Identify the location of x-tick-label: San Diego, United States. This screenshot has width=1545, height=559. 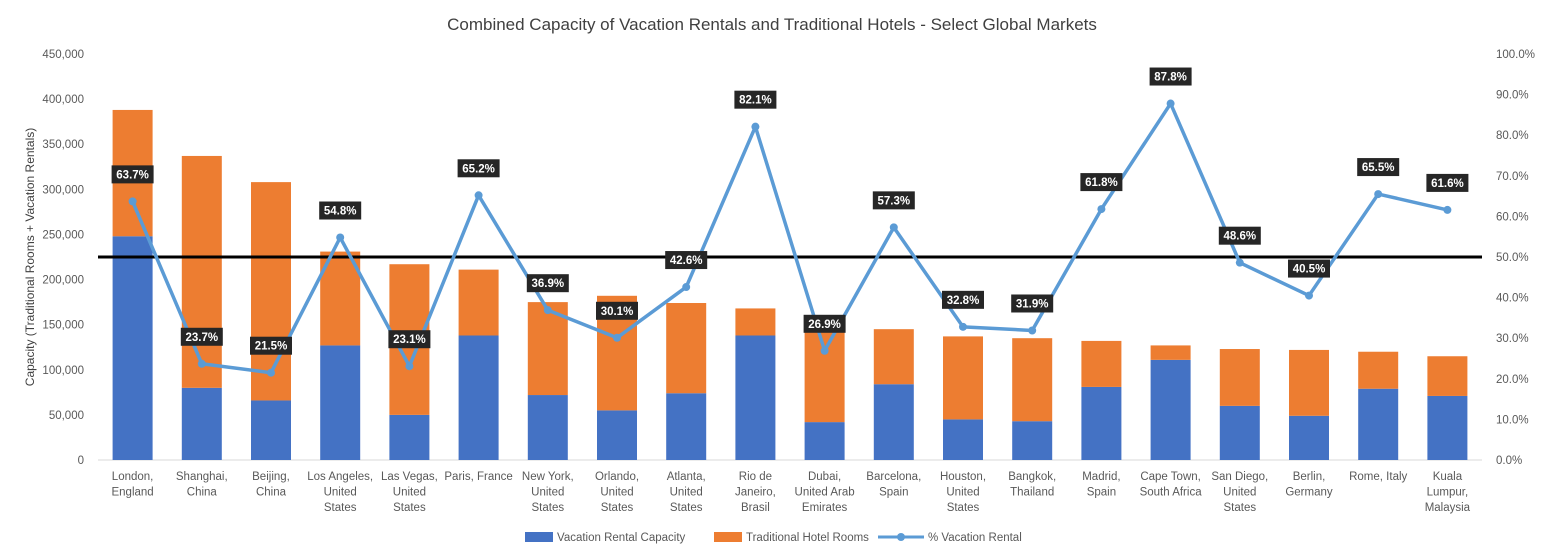
(1239, 492).